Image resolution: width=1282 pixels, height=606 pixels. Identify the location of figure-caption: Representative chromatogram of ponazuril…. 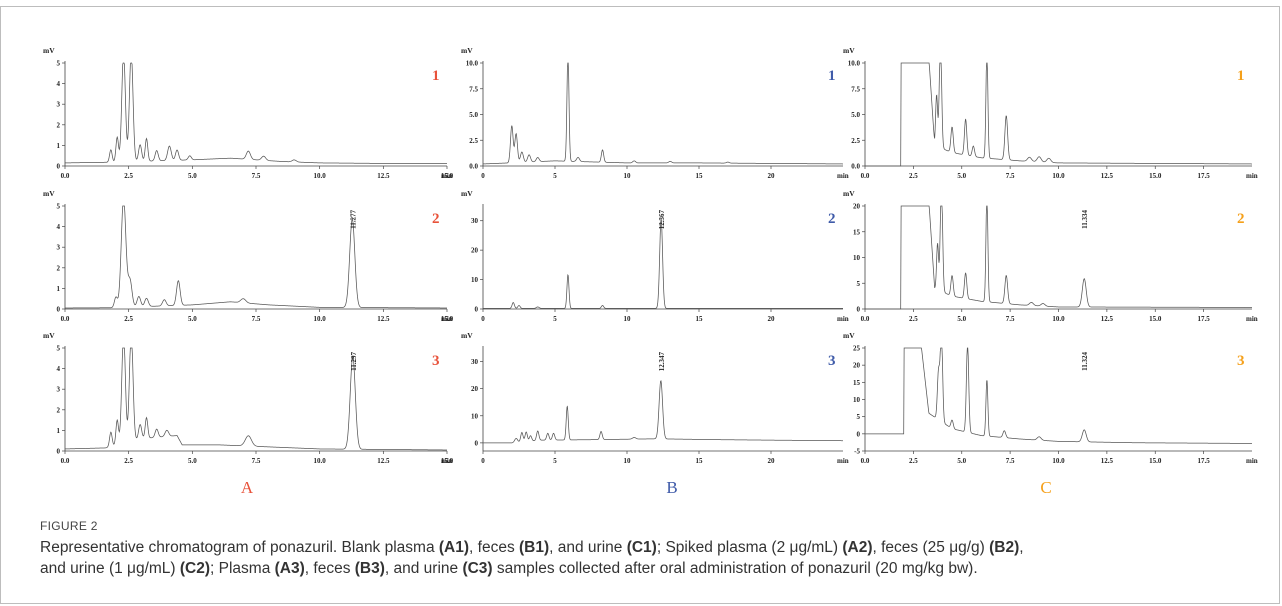
(532, 558).